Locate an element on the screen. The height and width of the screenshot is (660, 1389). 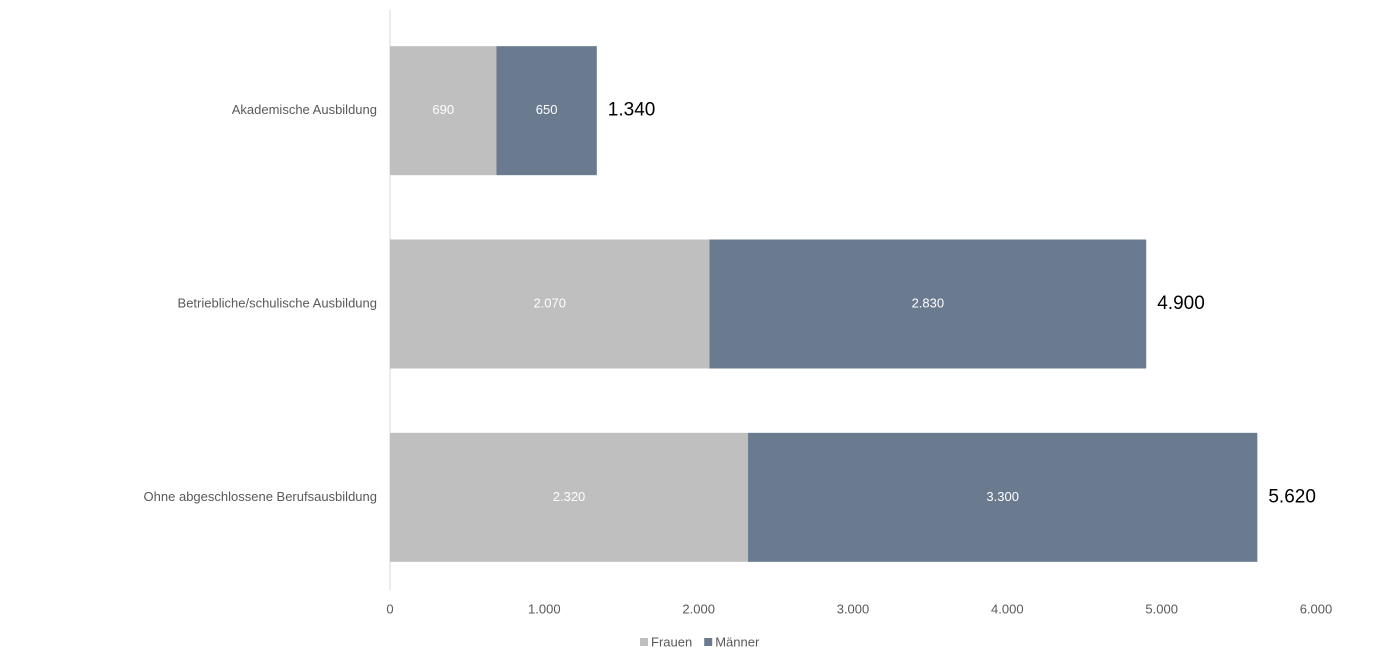
data-label: 2.320 is located at coordinates (569, 496).